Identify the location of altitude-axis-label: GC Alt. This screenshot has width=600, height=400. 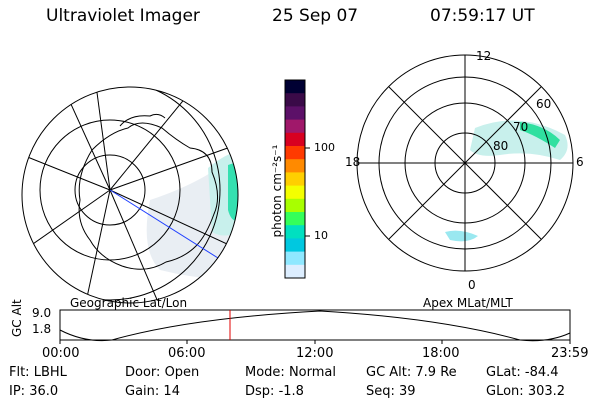
(17, 318).